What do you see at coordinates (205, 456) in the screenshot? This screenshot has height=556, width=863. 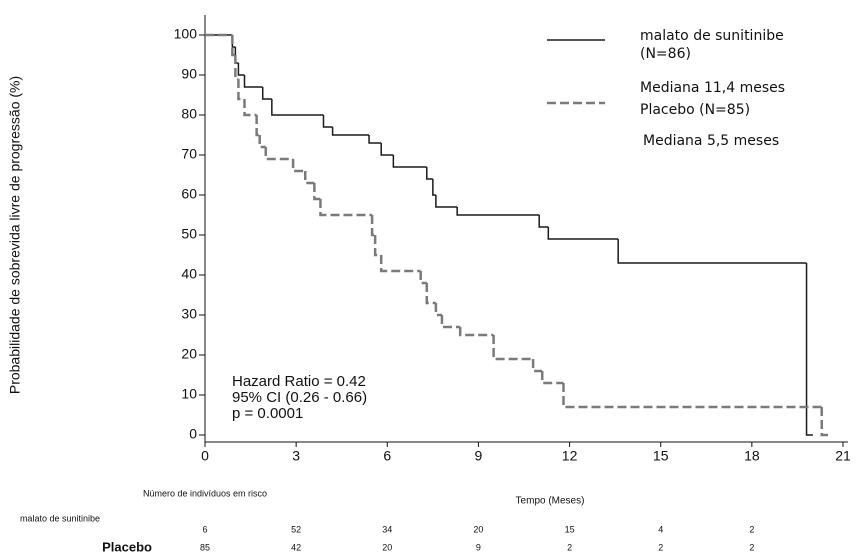 I see `x-tick-label: 0` at bounding box center [205, 456].